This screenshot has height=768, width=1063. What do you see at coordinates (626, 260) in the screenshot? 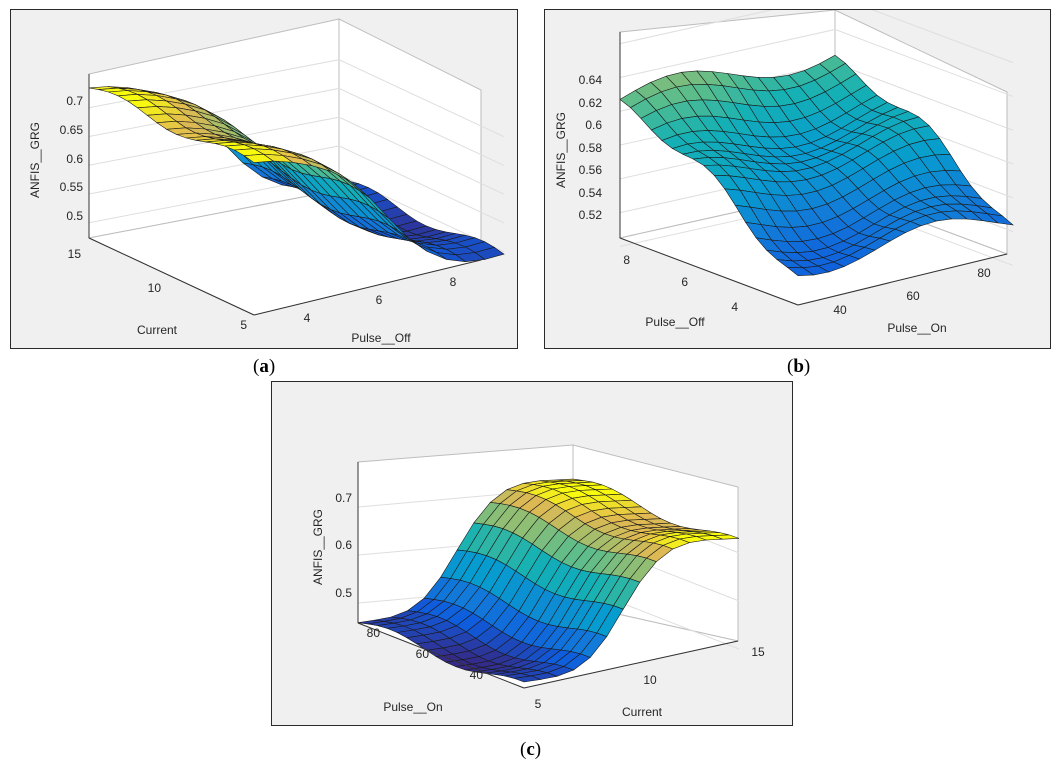
I see `y-tick-b-2: 8` at bounding box center [626, 260].